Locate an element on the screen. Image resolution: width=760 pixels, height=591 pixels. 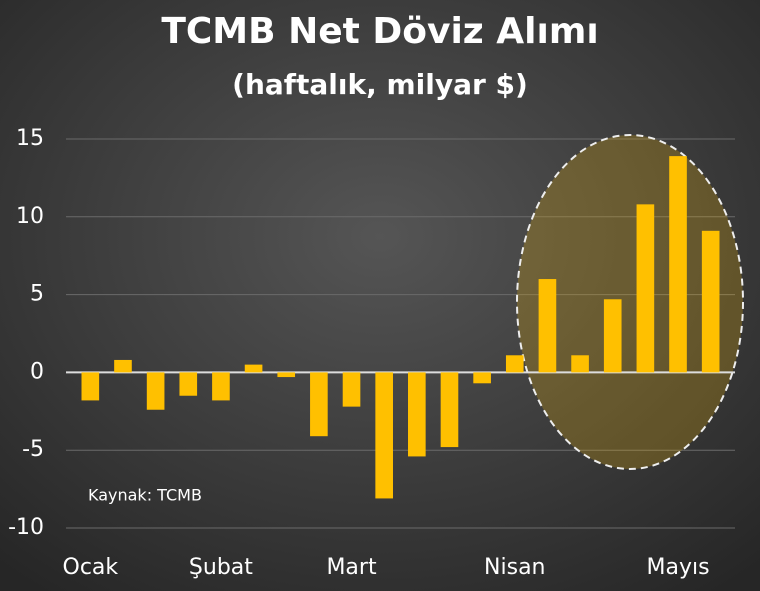
y-tick-label: 0 is located at coordinates (37, 371).